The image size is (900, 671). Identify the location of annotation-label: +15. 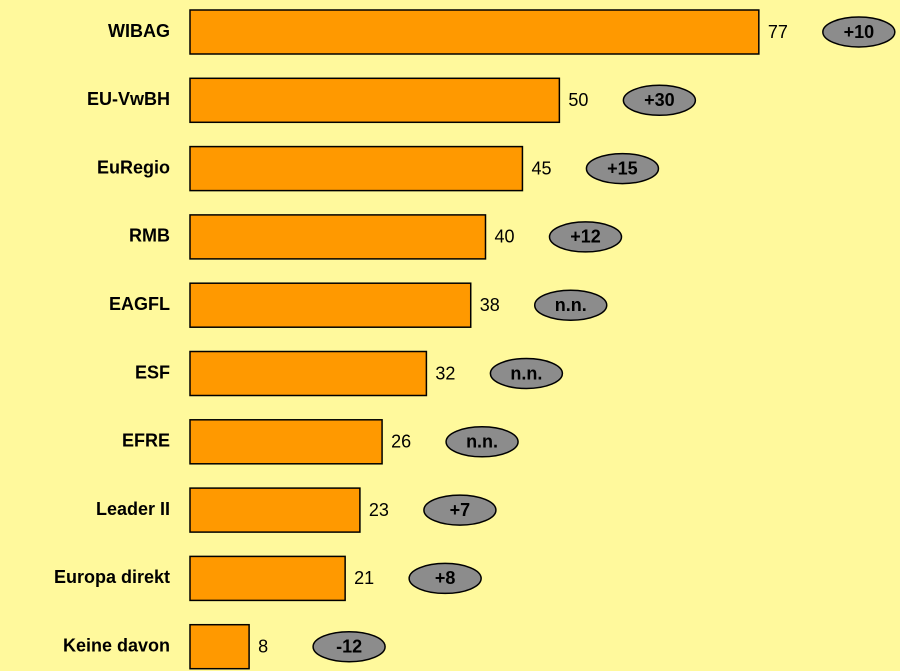
(622, 168).